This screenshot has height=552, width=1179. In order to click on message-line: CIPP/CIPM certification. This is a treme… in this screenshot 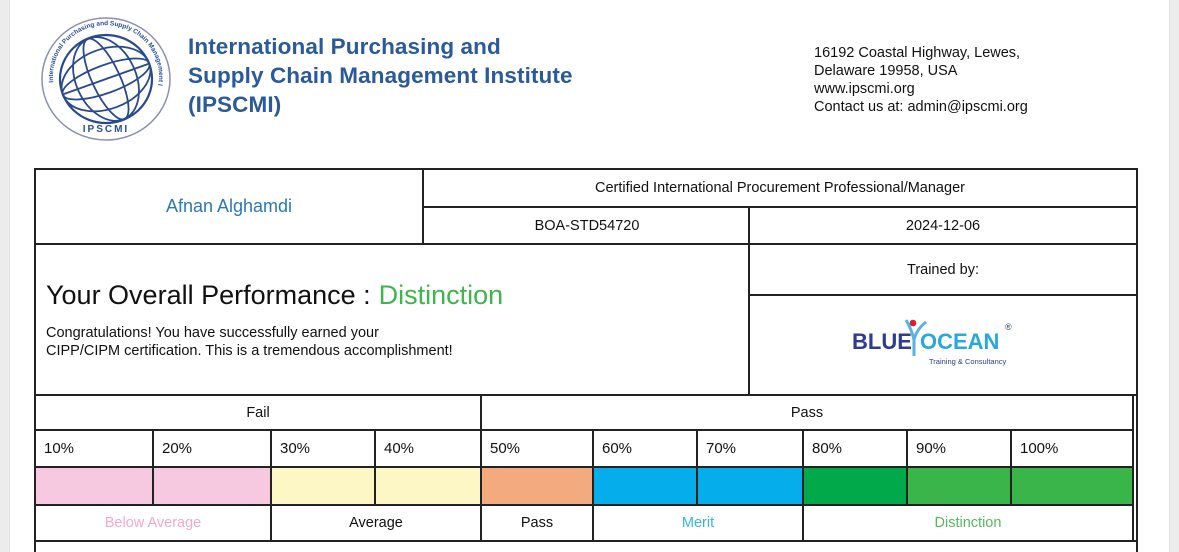, I will do `click(249, 350)`.